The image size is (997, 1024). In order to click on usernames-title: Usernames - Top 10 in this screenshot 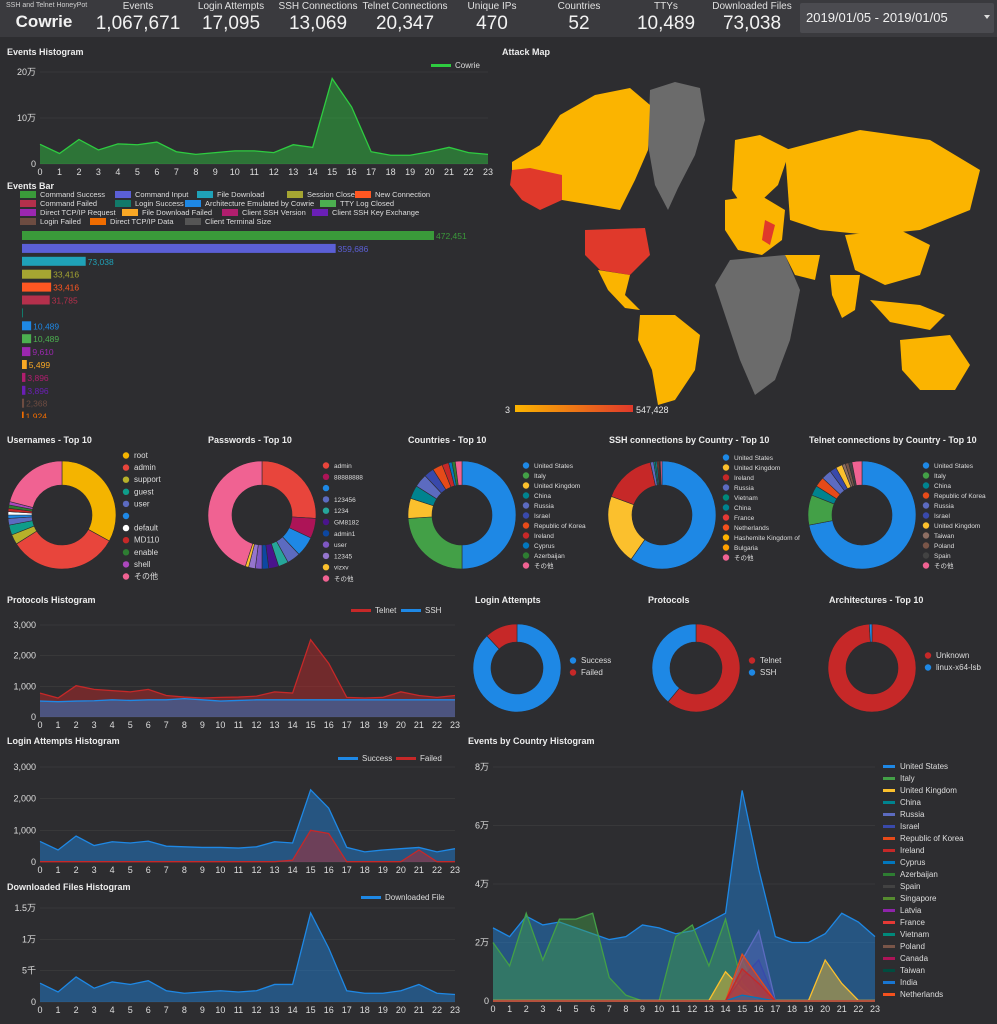, I will do `click(49, 440)`.